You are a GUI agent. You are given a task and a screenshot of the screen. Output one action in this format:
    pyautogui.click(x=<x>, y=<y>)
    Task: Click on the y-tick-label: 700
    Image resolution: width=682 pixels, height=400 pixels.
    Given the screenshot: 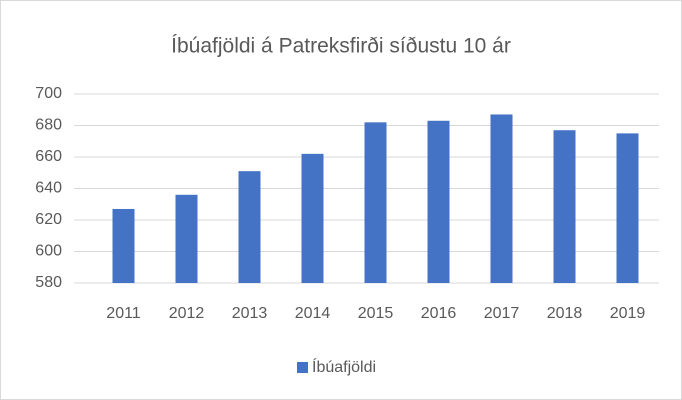 What is the action you would take?
    pyautogui.click(x=48, y=93)
    